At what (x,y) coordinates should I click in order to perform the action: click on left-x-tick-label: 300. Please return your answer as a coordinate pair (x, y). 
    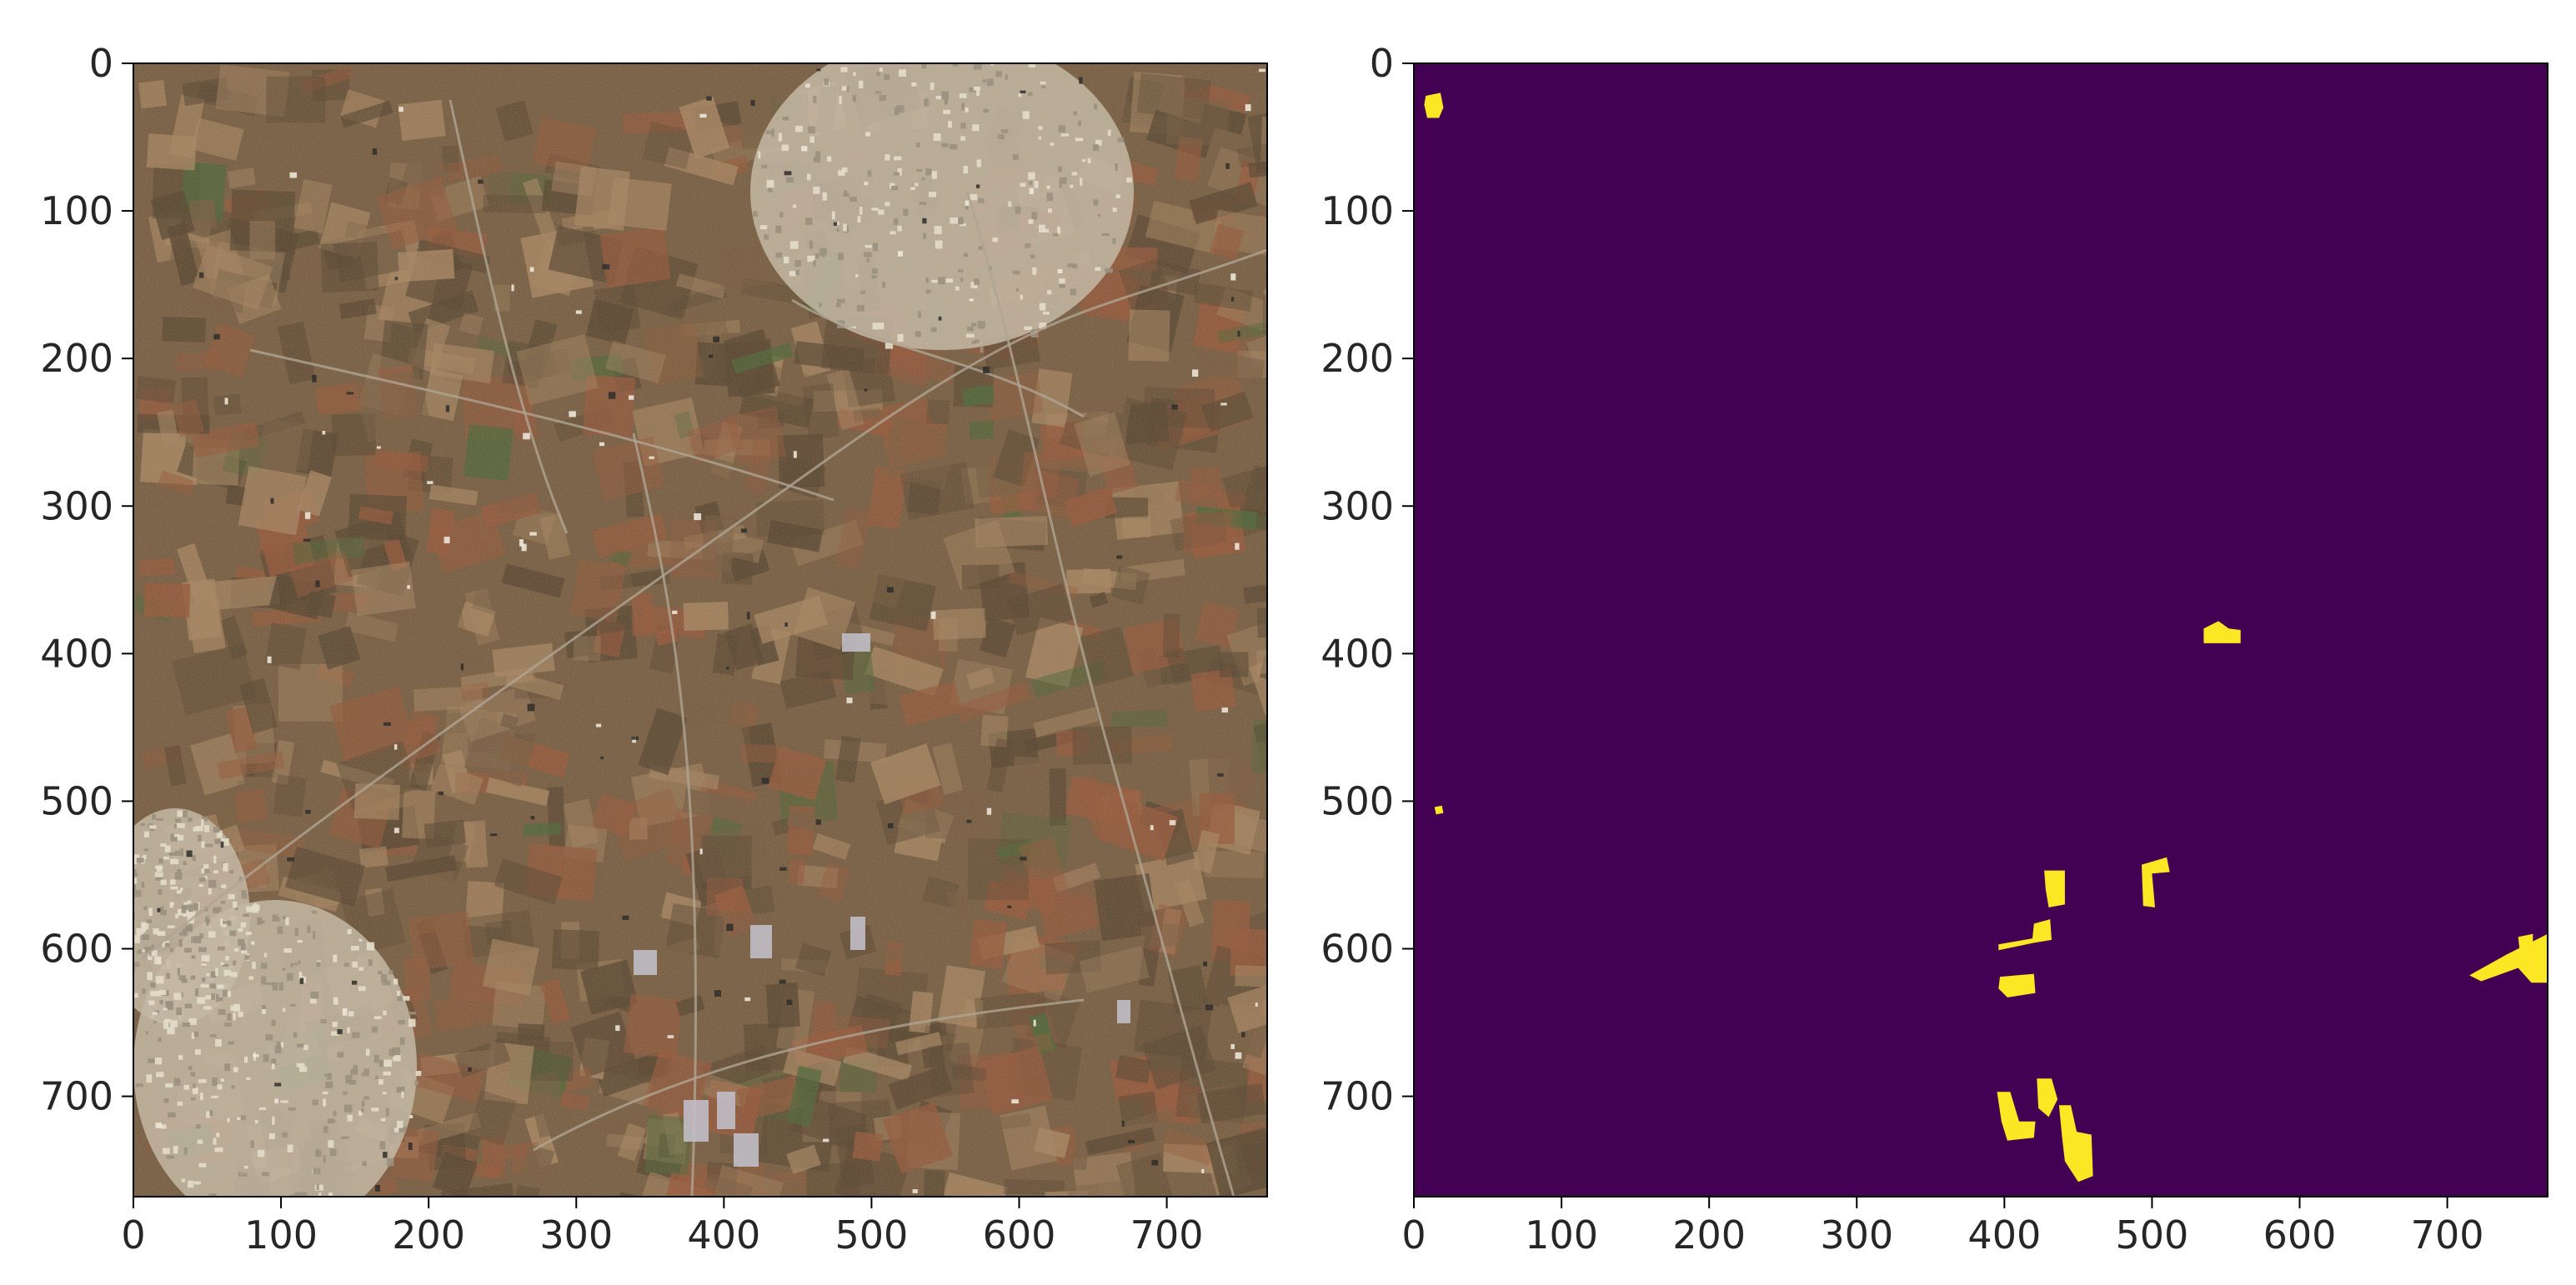
    Looking at the image, I should click on (576, 1235).